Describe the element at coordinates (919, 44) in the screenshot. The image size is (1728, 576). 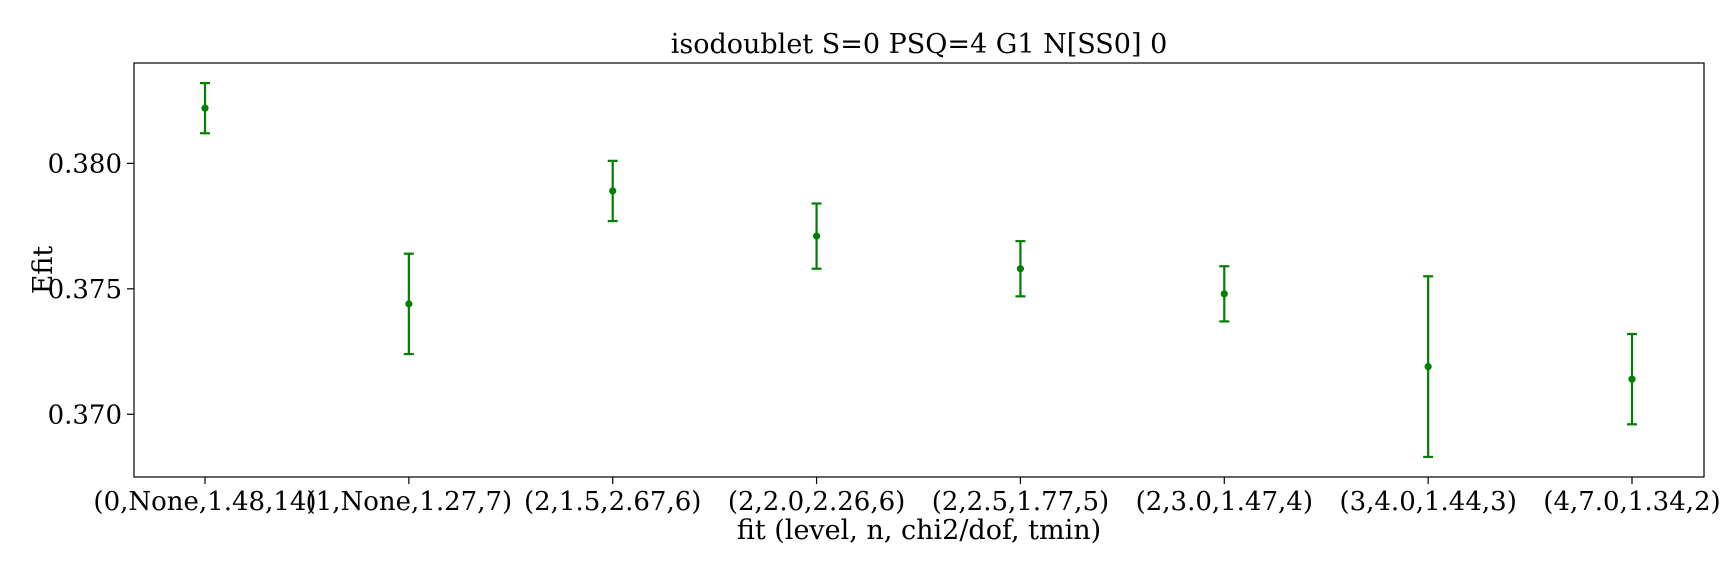
I see `chart-title: isodoublet S=0 PSQ=4 G1 N[SS0] 0` at that location.